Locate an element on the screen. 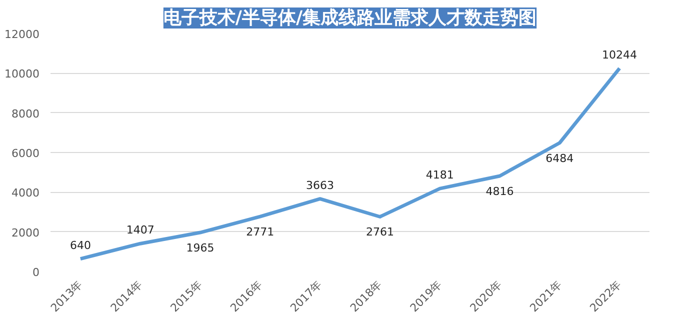  data-label: 4181 is located at coordinates (440, 175).